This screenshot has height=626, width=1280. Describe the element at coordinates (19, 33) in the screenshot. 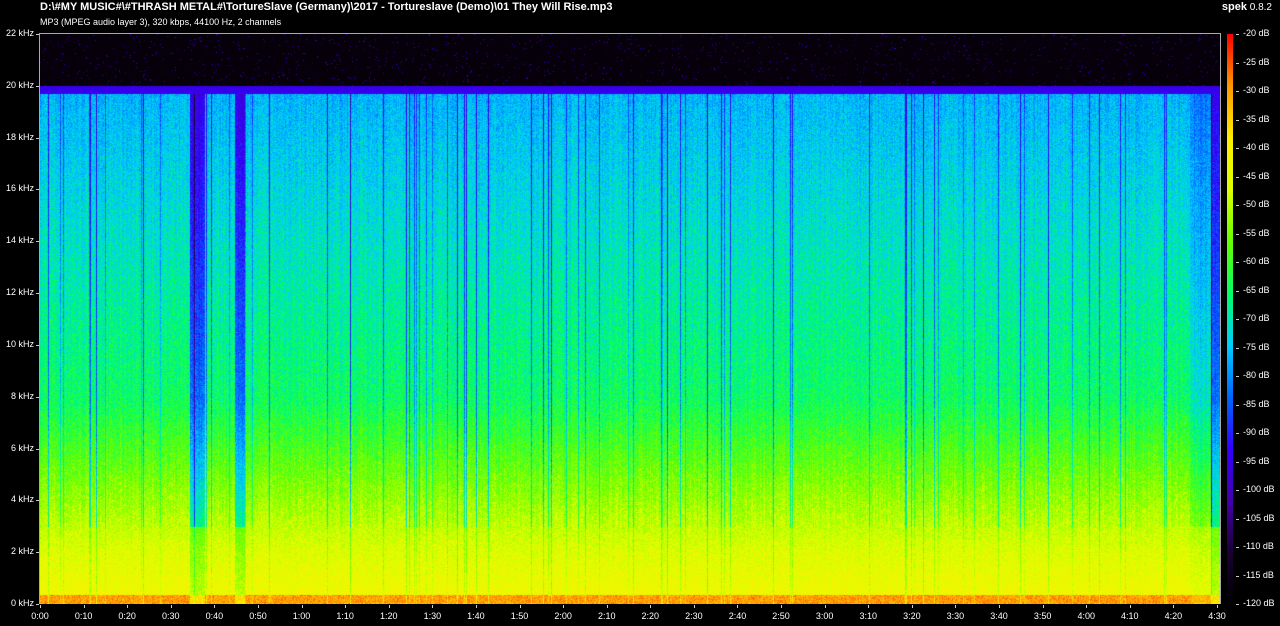

I see `frequency-tick-label: 22 kHz` at that location.